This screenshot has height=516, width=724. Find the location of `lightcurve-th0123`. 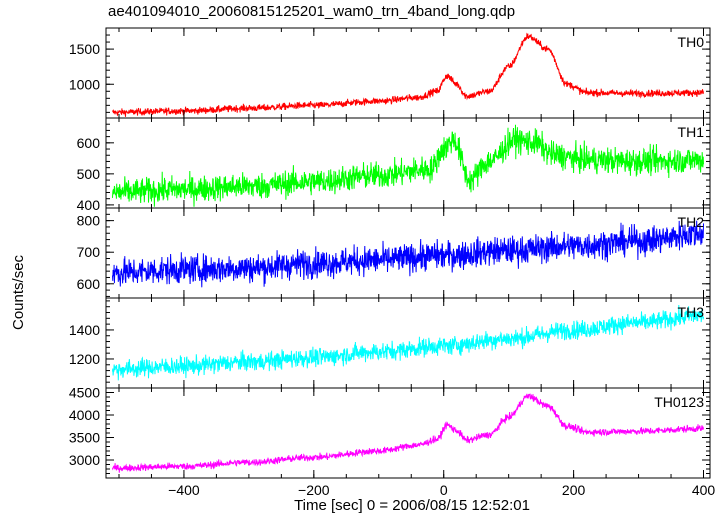

lightcurve-th0123 is located at coordinates (408, 433).